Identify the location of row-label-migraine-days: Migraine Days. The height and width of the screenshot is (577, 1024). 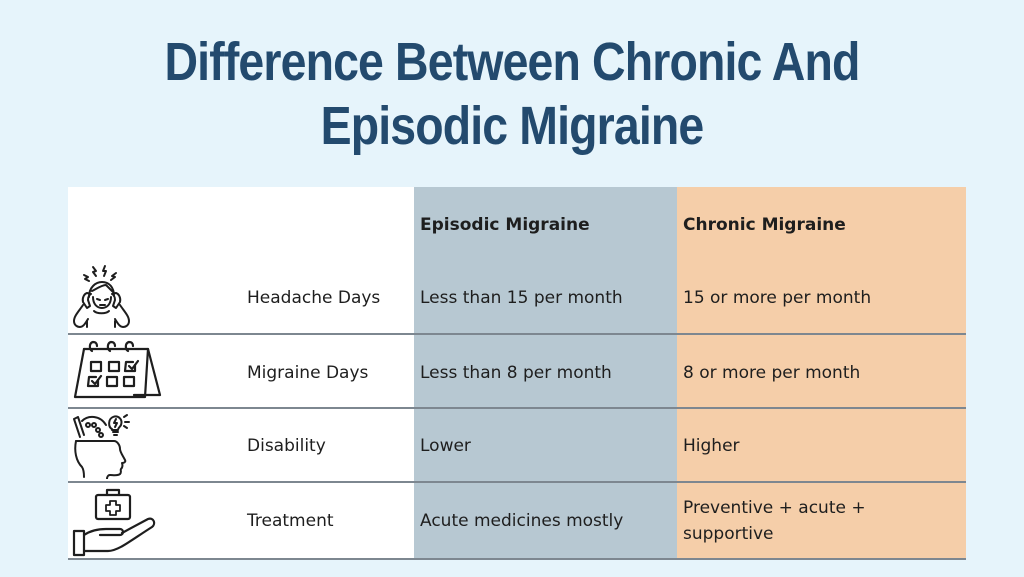
(308, 373).